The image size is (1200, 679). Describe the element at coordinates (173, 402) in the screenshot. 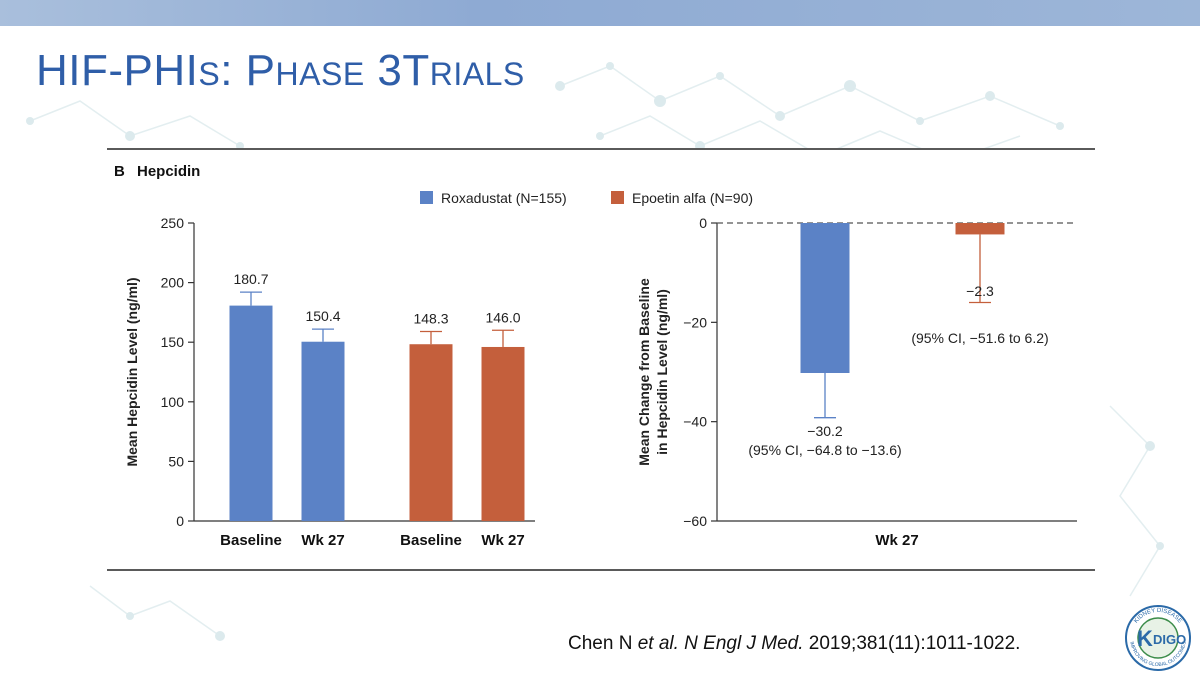

I see `left-y-tick-label: 100` at that location.